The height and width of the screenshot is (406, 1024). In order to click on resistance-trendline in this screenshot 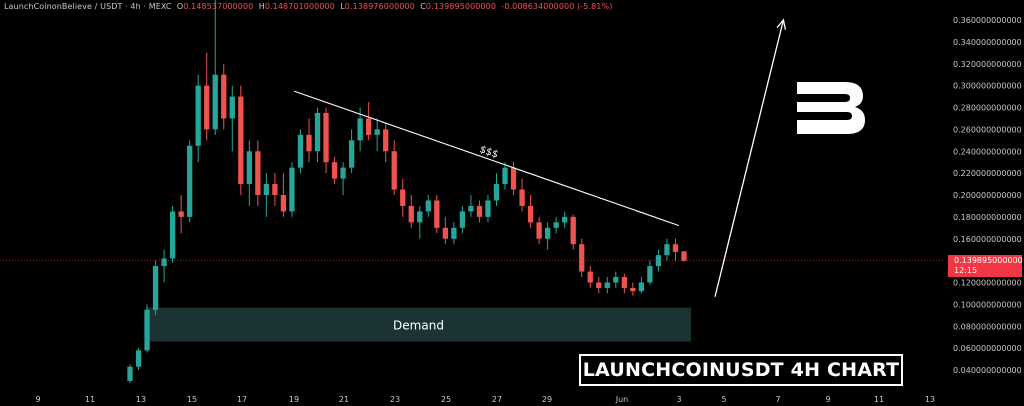, I will do `click(486, 158)`.